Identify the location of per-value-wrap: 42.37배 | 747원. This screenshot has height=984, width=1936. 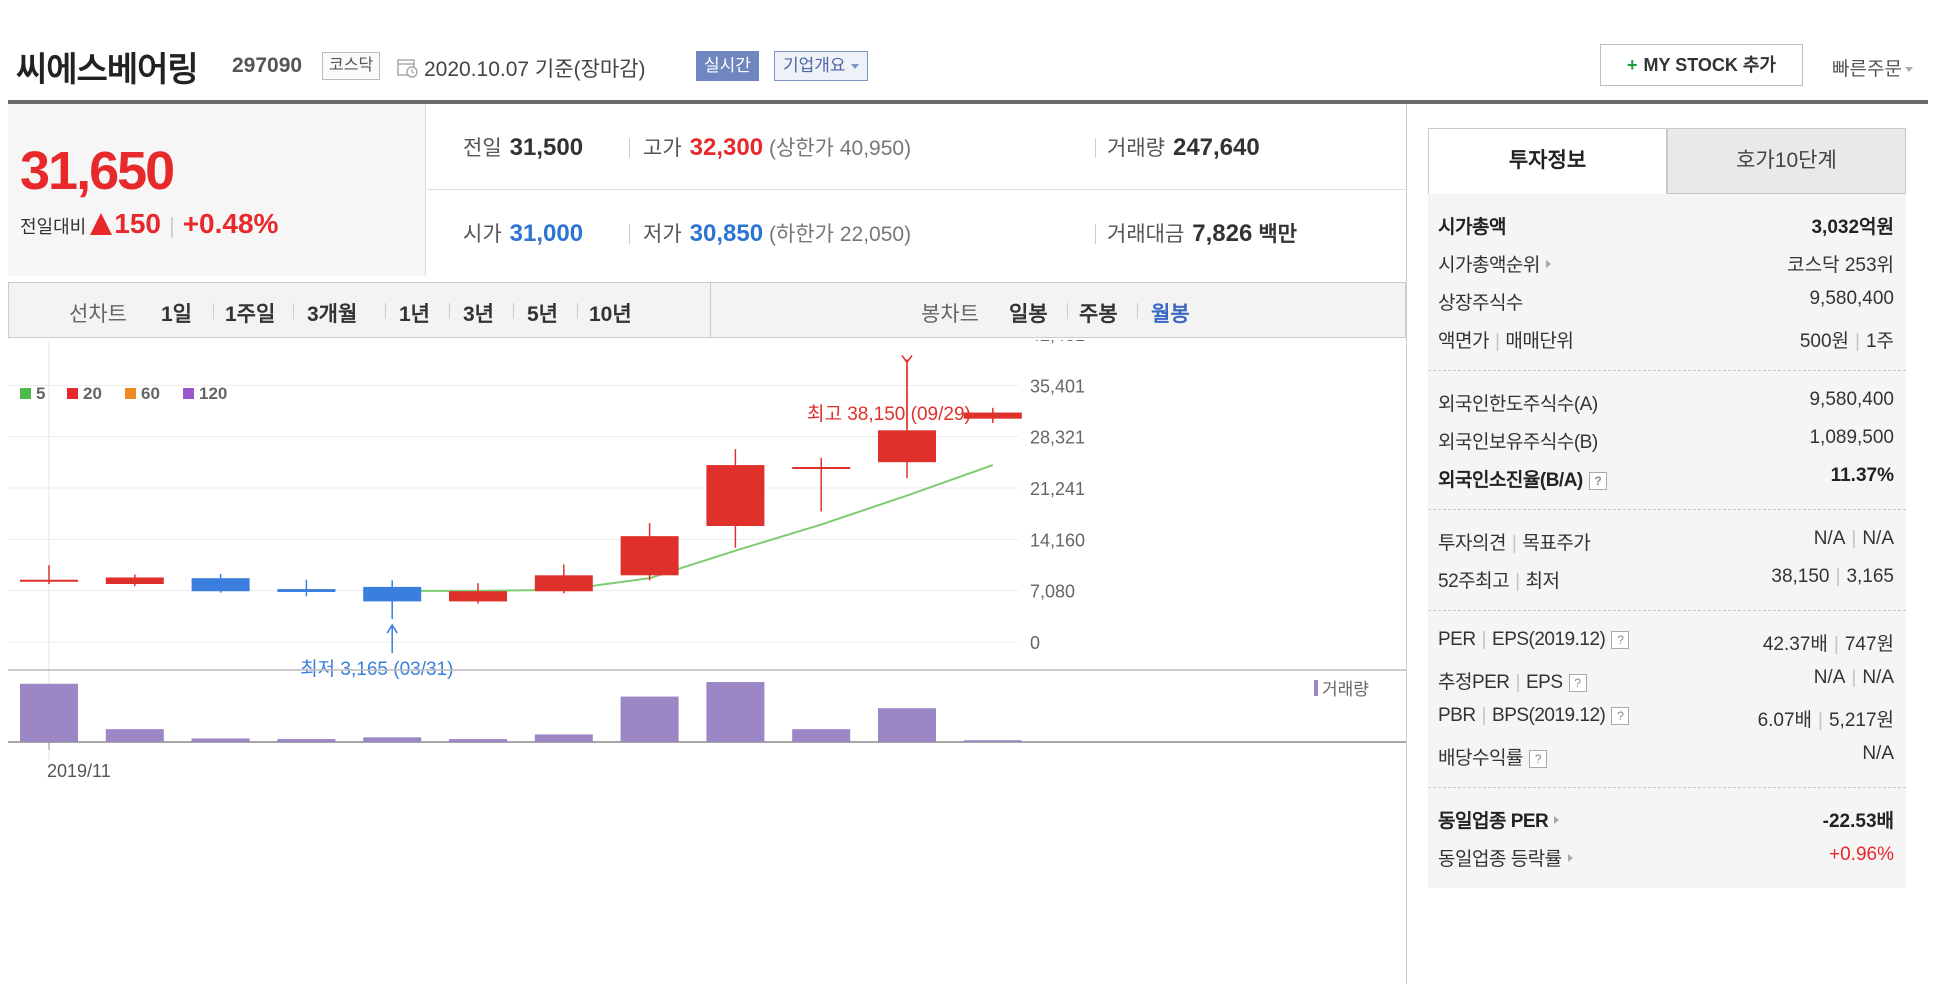
(1828, 642).